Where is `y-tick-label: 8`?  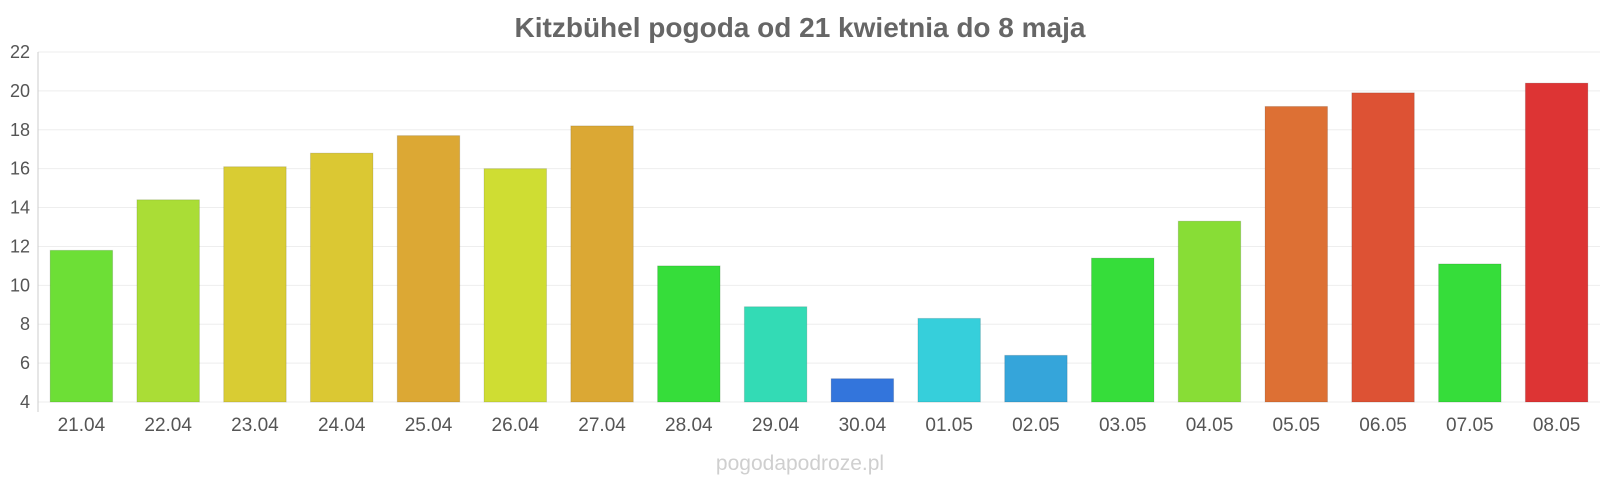
y-tick-label: 8 is located at coordinates (25, 324).